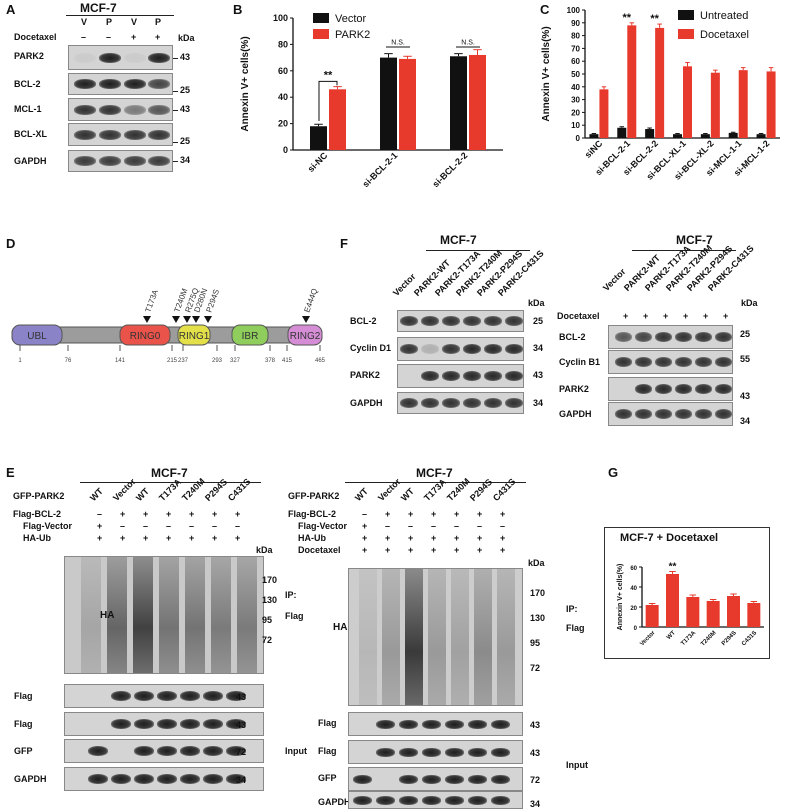 The height and width of the screenshot is (811, 786). What do you see at coordinates (535, 753) in the screenshot?
I see `panel-e-right-mw: 43` at bounding box center [535, 753].